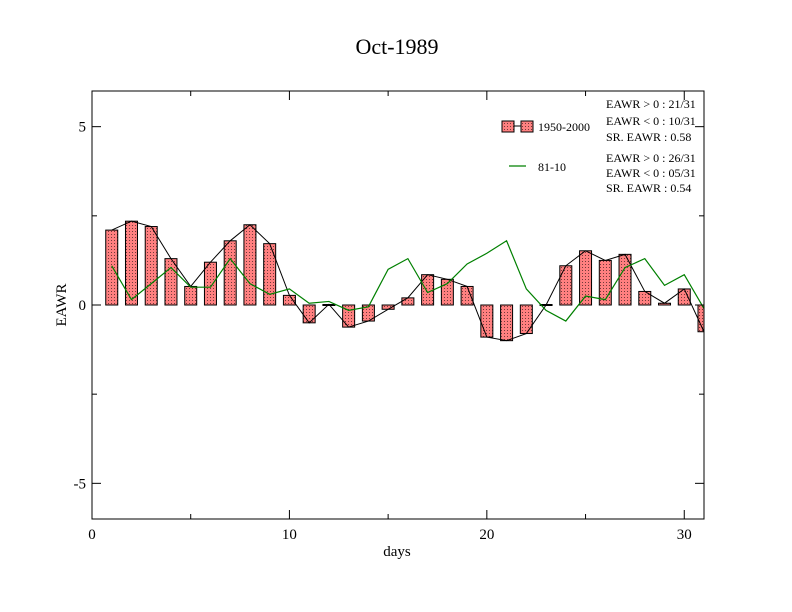 This screenshot has height=612, width=792. Describe the element at coordinates (684, 535) in the screenshot. I see `x-tick-label: 30` at that location.